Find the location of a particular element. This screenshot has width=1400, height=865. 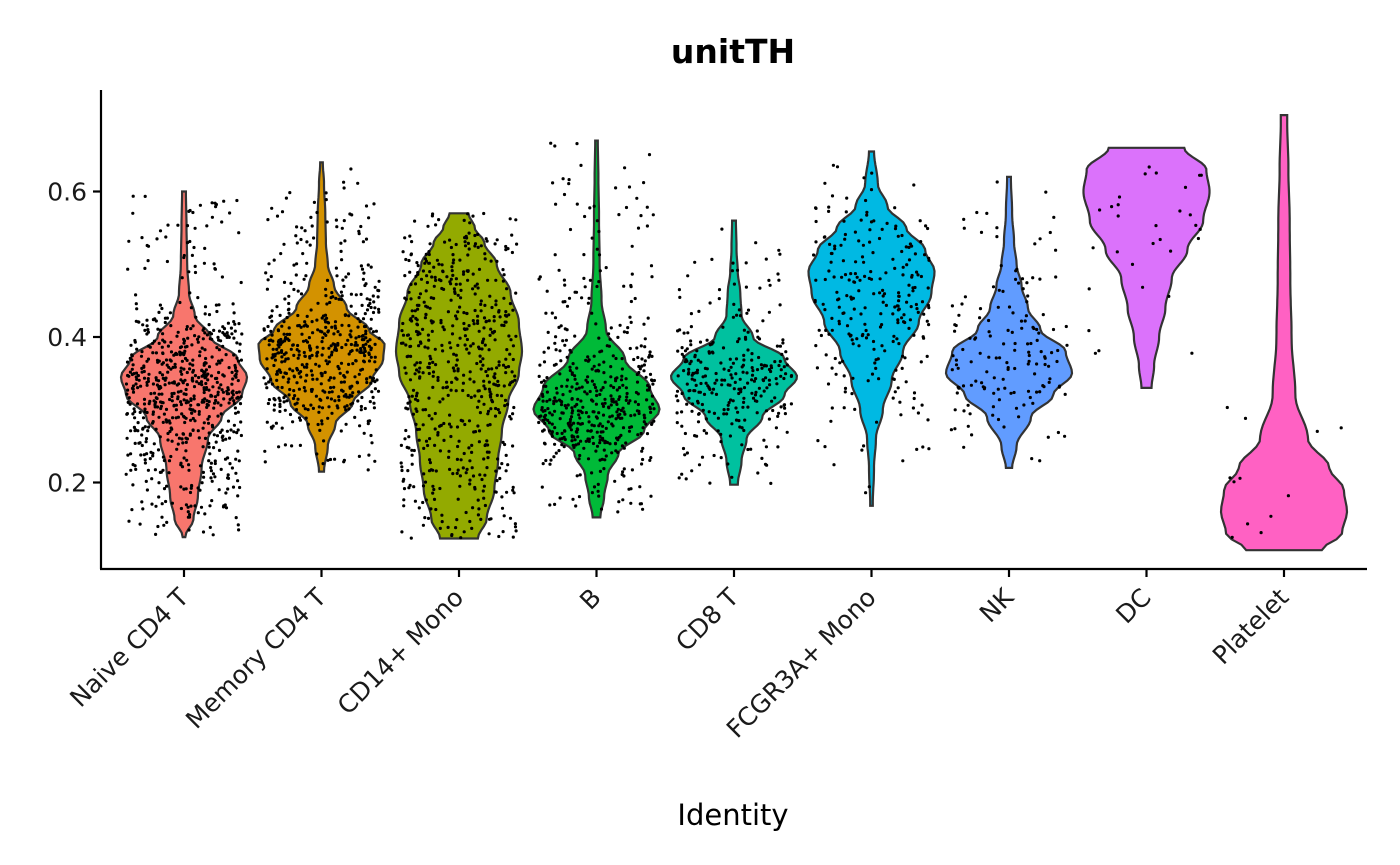

violin-platelet is located at coordinates (1284, 333).